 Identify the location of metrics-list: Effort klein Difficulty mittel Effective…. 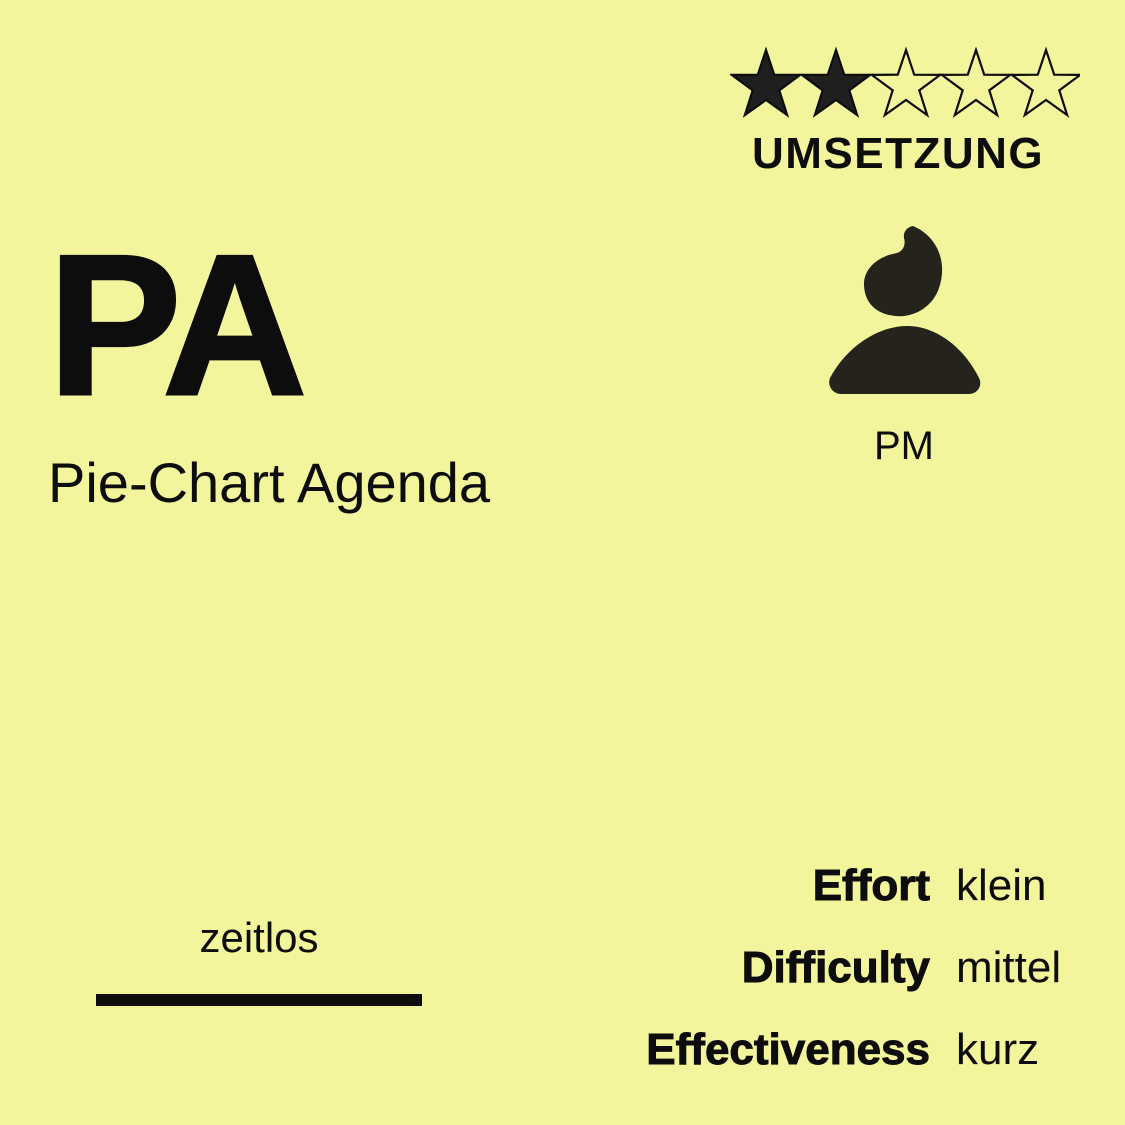
(830, 979).